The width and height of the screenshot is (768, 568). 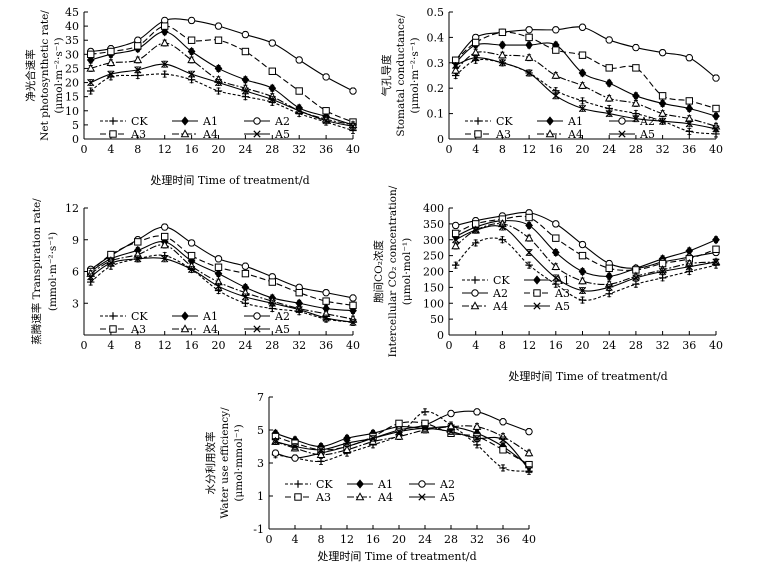 What do you see at coordinates (436, 88) in the screenshot?
I see `y-tick-label: 0.2` at bounding box center [436, 88].